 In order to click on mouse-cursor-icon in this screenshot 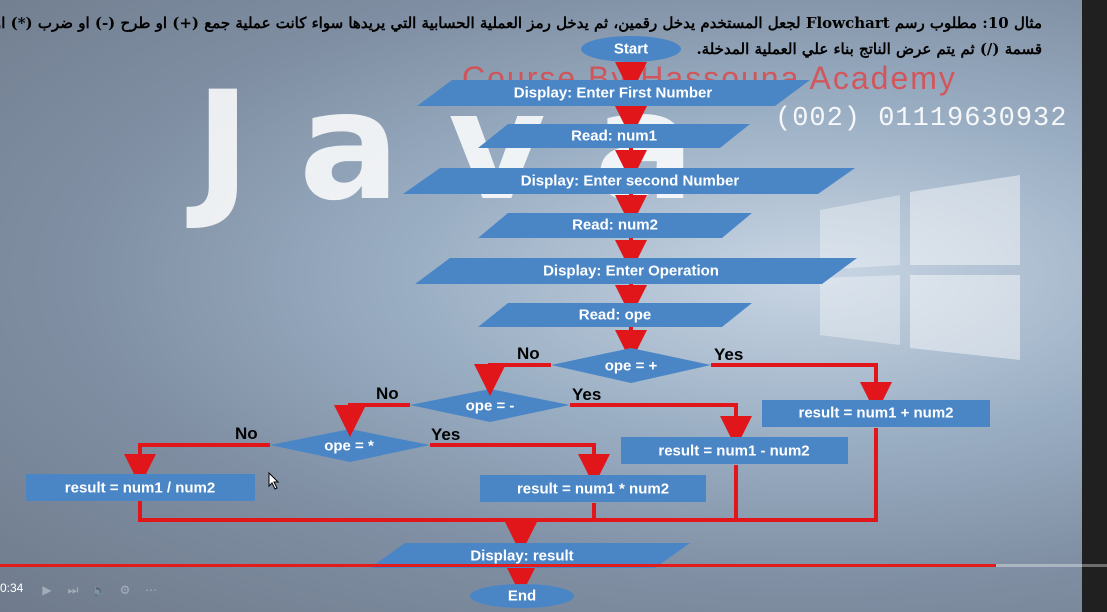, I will do `click(274, 481)`.